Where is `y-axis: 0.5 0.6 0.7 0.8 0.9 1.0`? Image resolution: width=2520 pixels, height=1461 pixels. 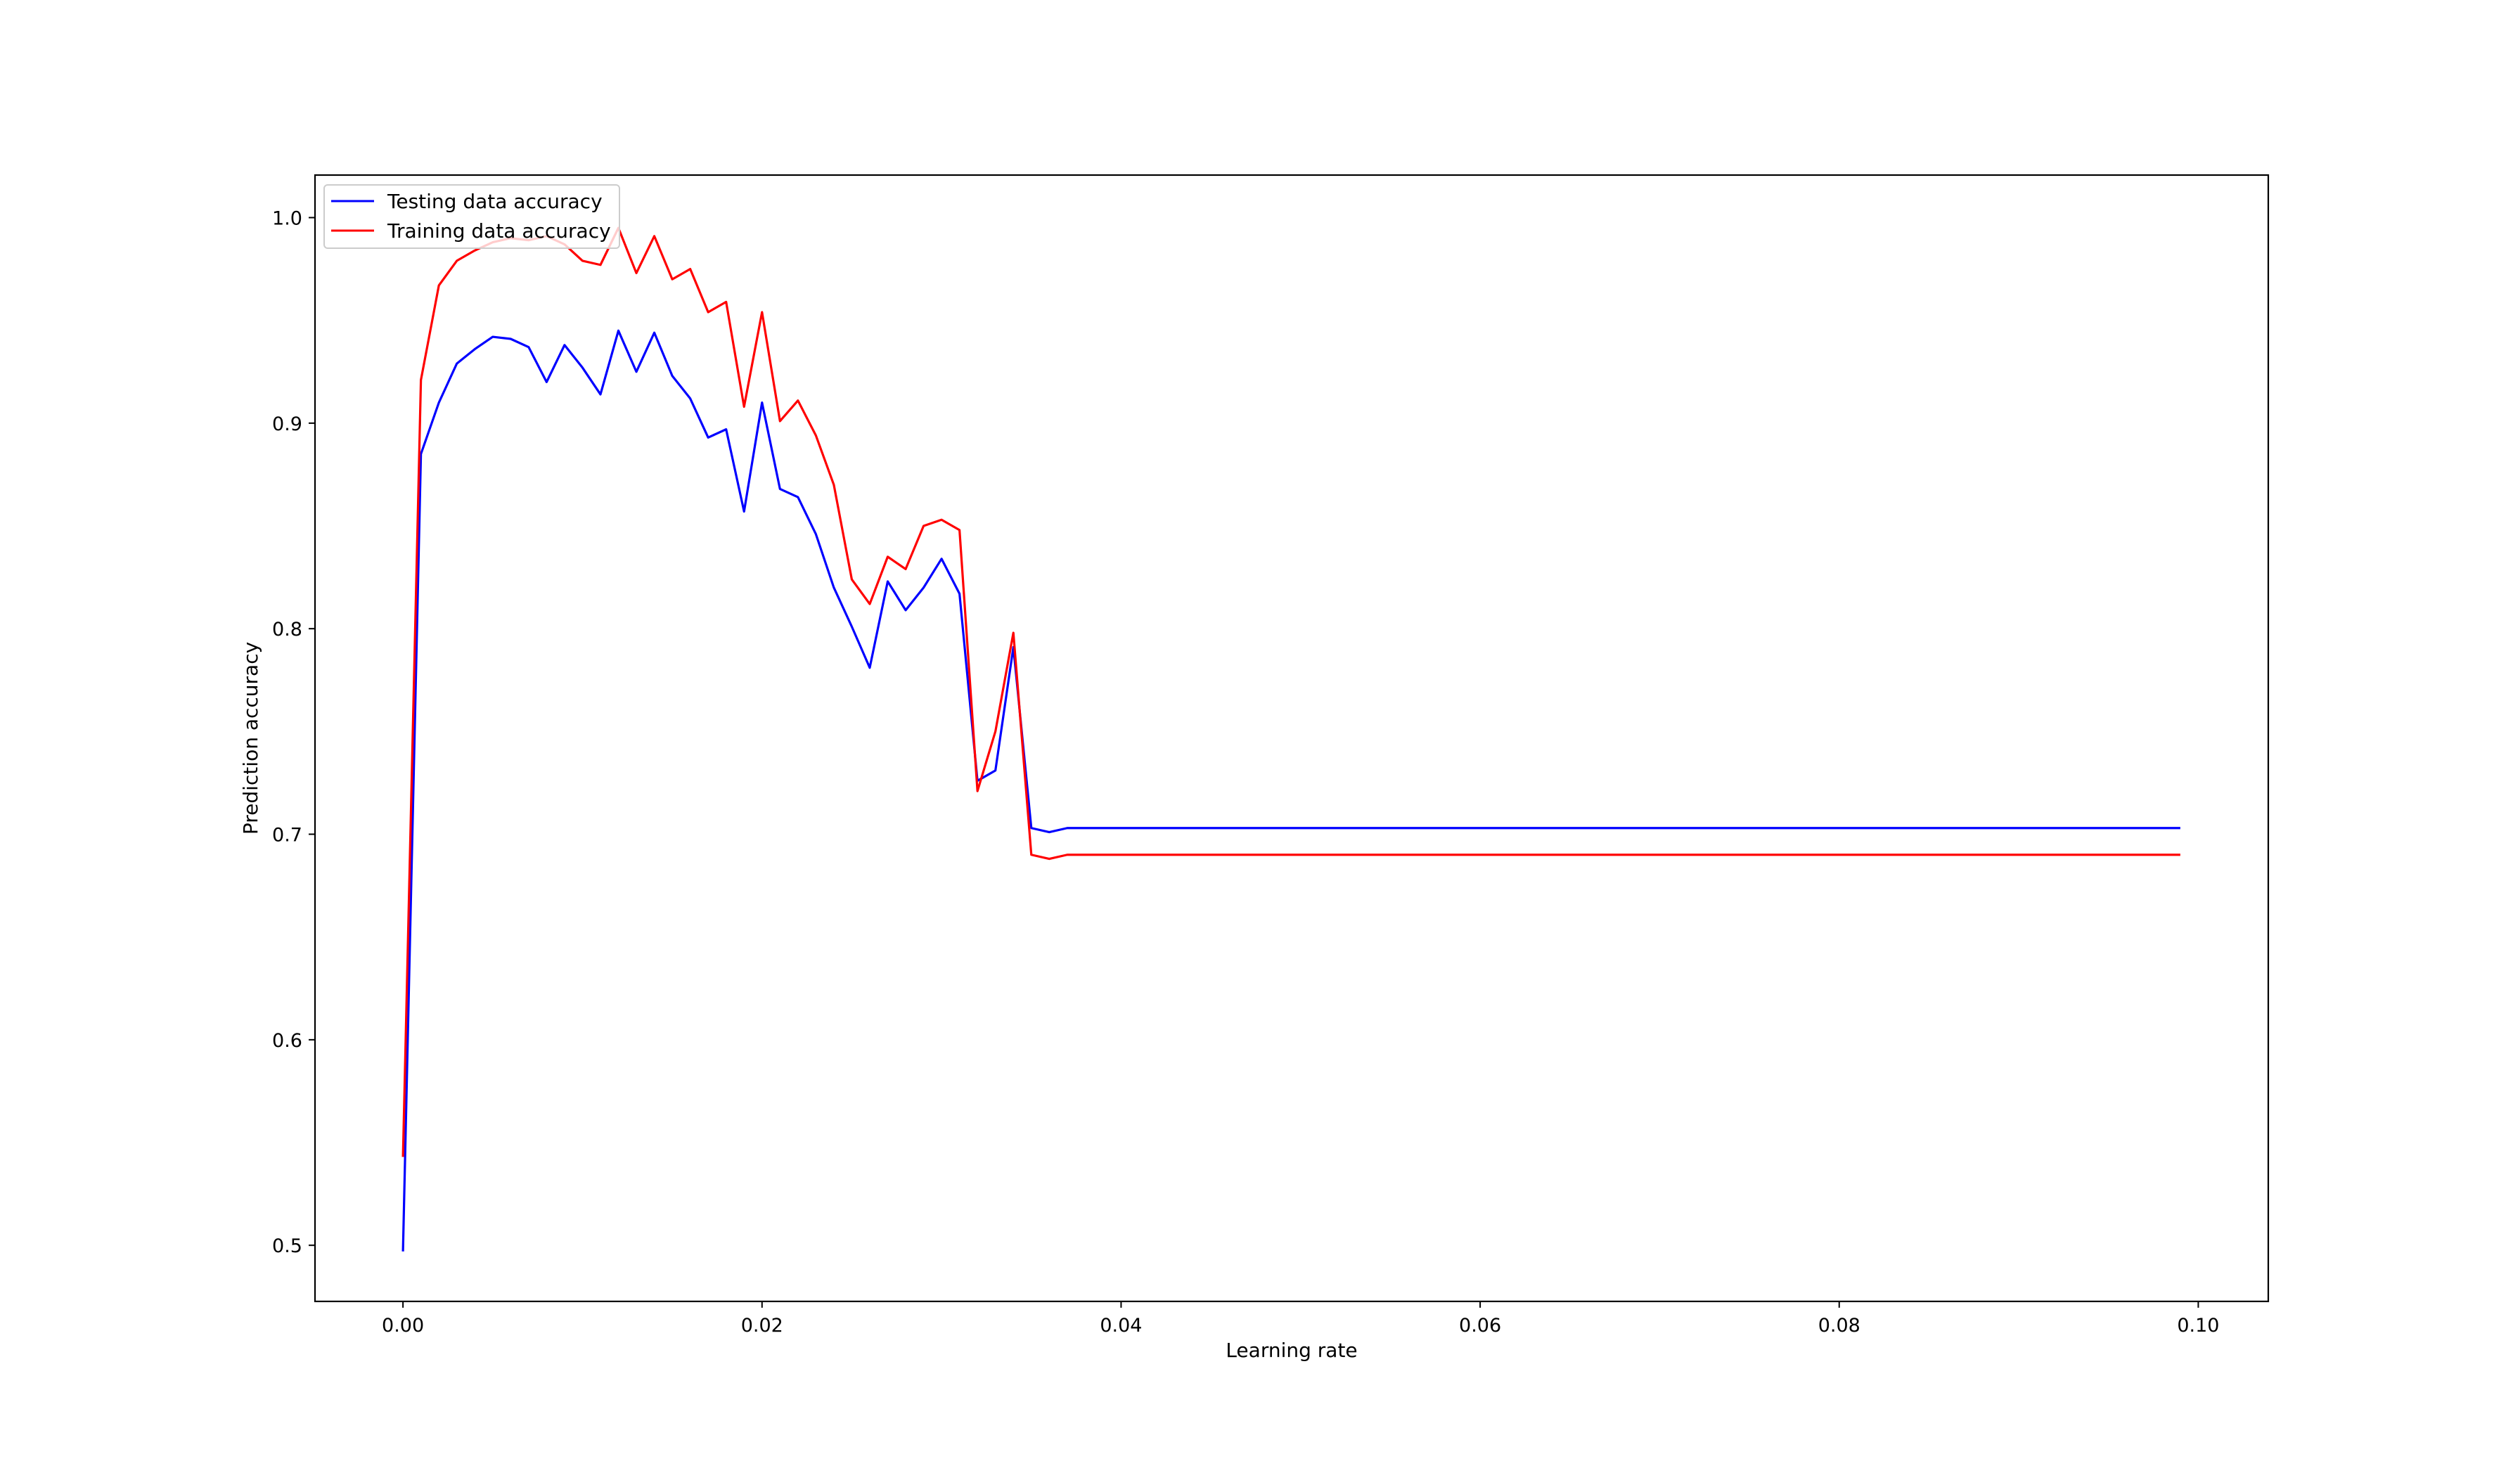 y-axis: 0.5 0.6 0.7 0.8 0.9 1.0 is located at coordinates (293, 732).